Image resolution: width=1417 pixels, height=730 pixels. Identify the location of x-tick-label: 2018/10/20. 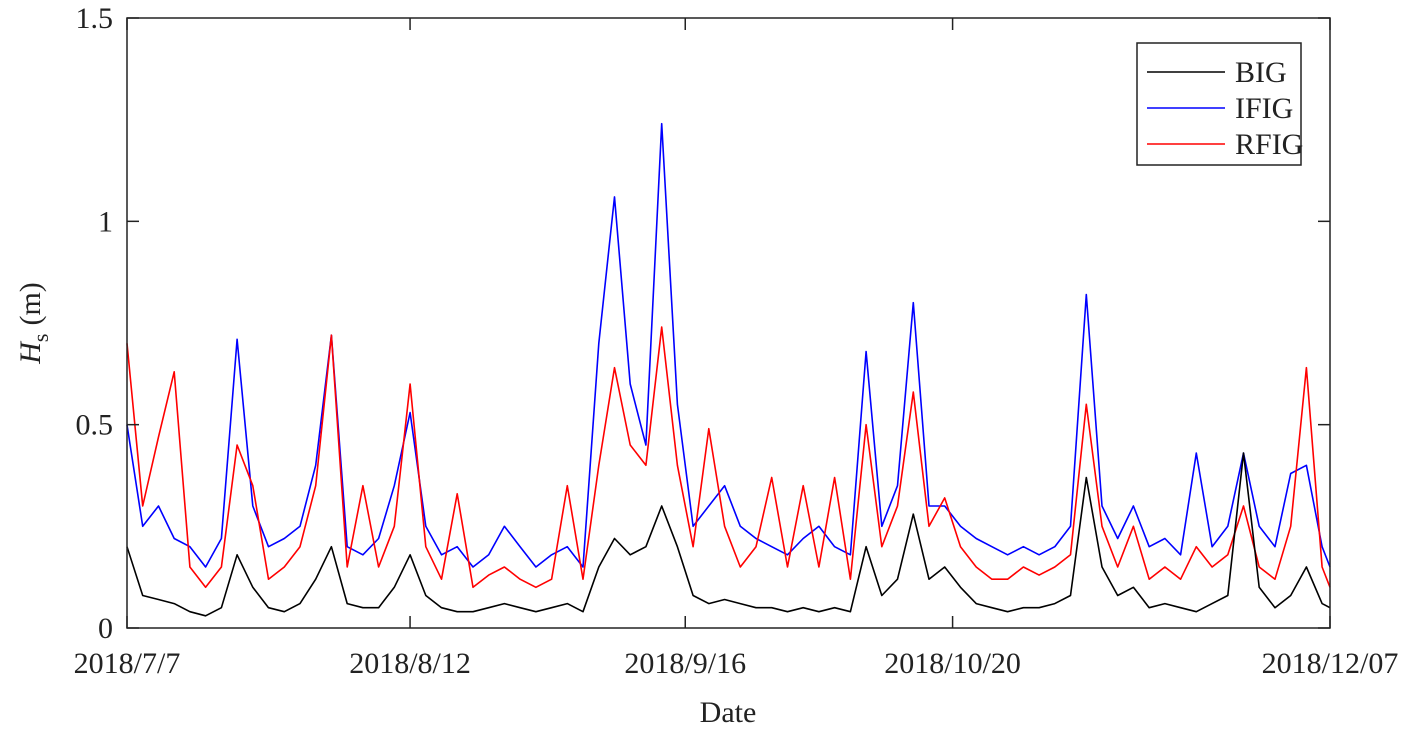
(952, 663).